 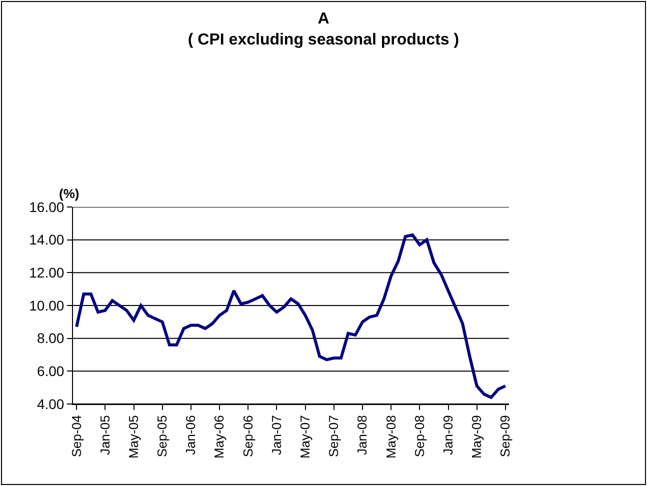 I want to click on x-tick-label: Sep-07, so click(x=334, y=436).